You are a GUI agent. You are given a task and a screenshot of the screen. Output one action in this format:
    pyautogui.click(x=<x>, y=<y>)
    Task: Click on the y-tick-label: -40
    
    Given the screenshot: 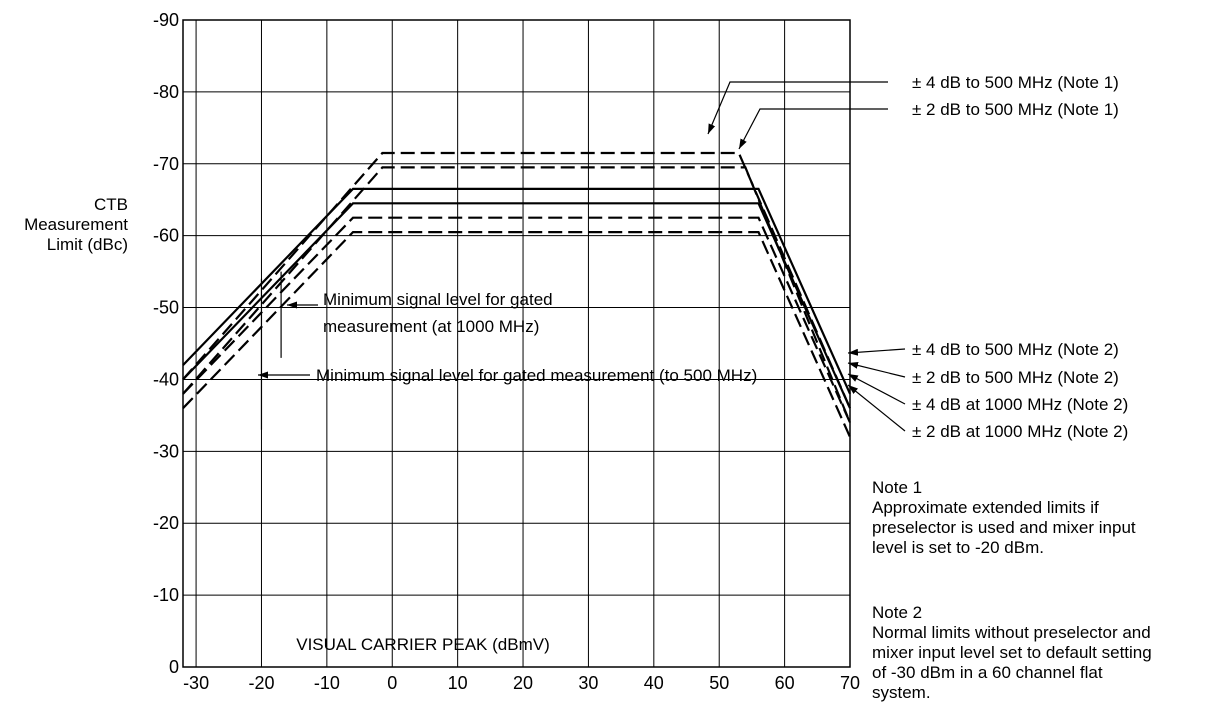 What is the action you would take?
    pyautogui.click(x=166, y=379)
    